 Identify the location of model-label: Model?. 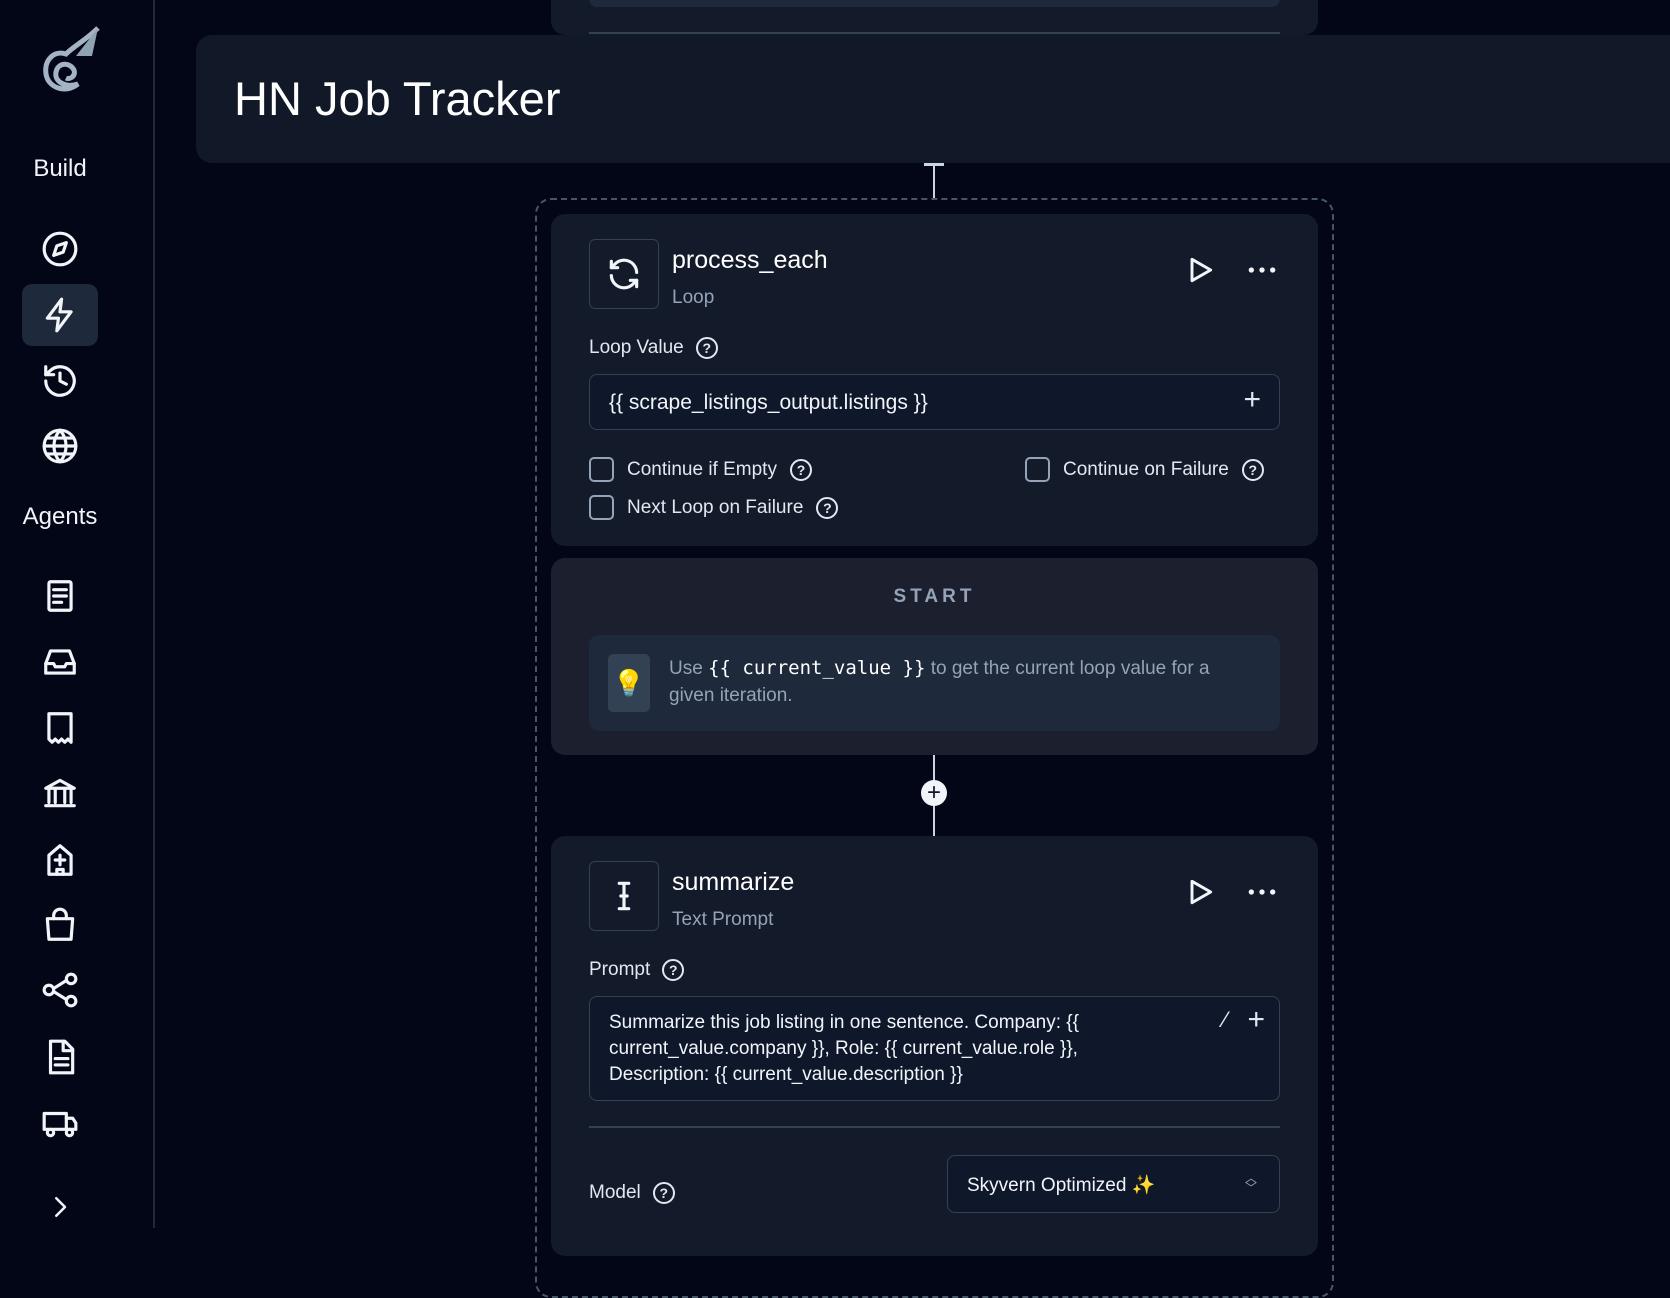
(632, 1193).